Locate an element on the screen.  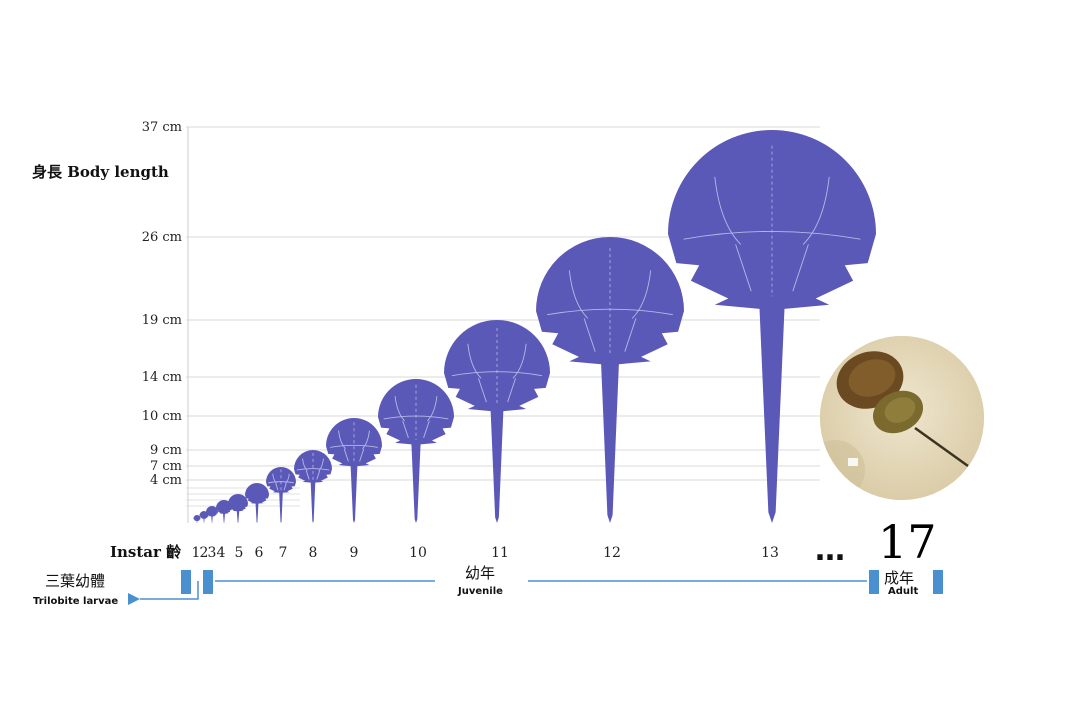
stage-marker-juvenile-end is located at coordinates (874, 582).